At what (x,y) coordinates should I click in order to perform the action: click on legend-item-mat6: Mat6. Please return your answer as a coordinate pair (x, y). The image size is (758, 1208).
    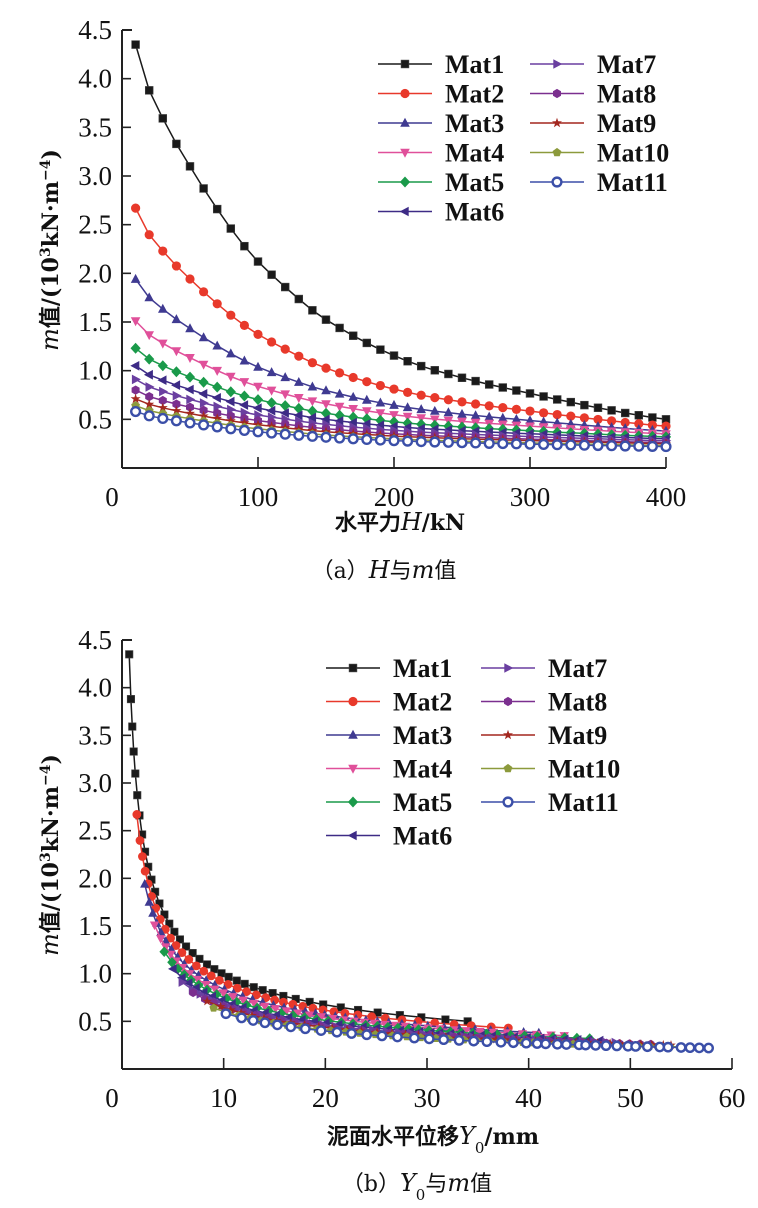
    Looking at the image, I should click on (441, 212).